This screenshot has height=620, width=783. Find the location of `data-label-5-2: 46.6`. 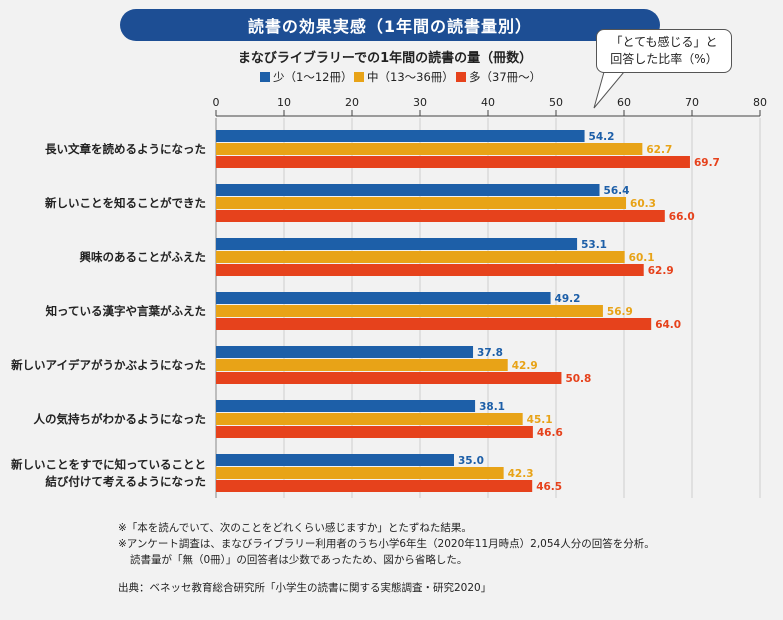

data-label-5-2: 46.6 is located at coordinates (550, 433).